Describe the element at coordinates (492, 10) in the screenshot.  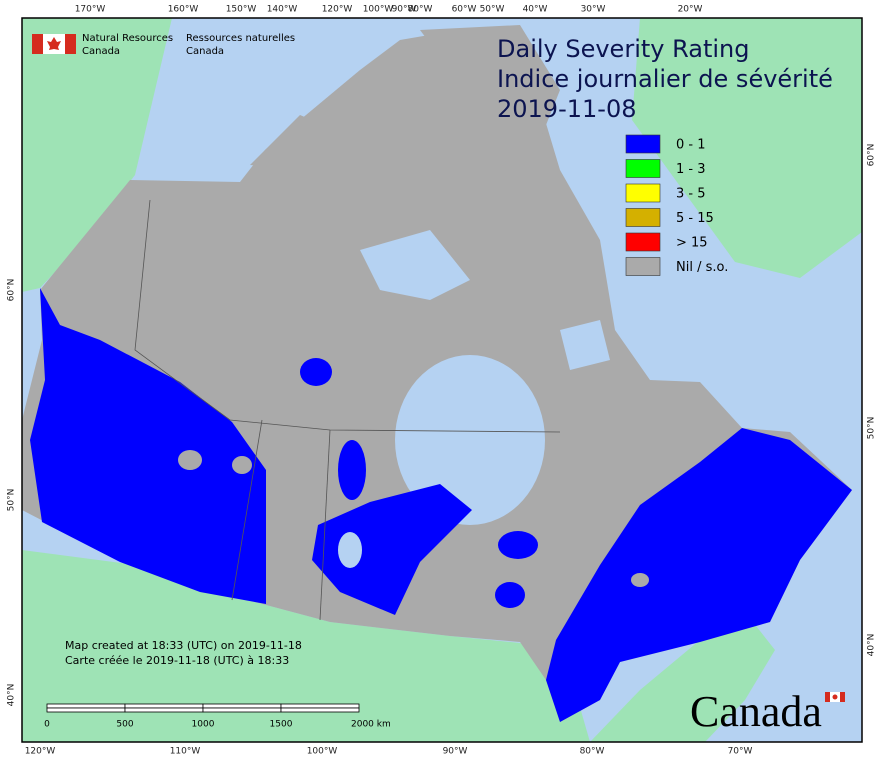
I see `longitude-label: 50°W` at that location.